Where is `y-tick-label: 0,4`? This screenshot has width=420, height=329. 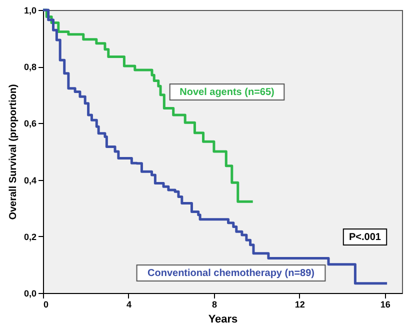 y-tick-label: 0,4 is located at coordinates (30, 180).